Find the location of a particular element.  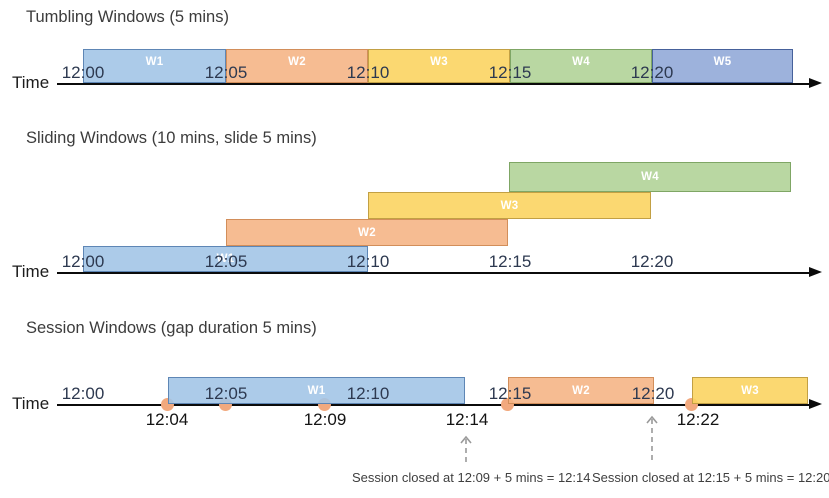

sliding-window-w2: W2 is located at coordinates (367, 232).